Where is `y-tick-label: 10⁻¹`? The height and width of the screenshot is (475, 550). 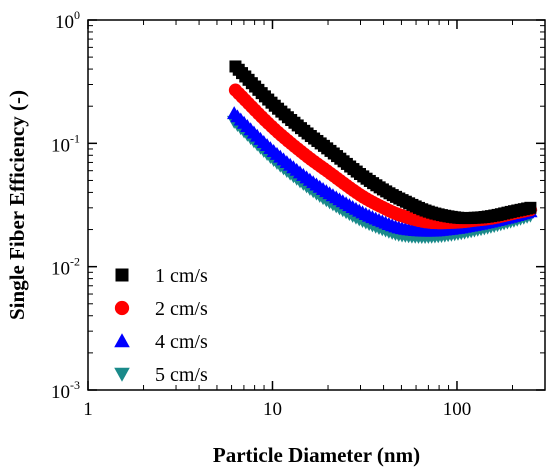
y-tick-label: 10⁻¹ is located at coordinates (65, 143).